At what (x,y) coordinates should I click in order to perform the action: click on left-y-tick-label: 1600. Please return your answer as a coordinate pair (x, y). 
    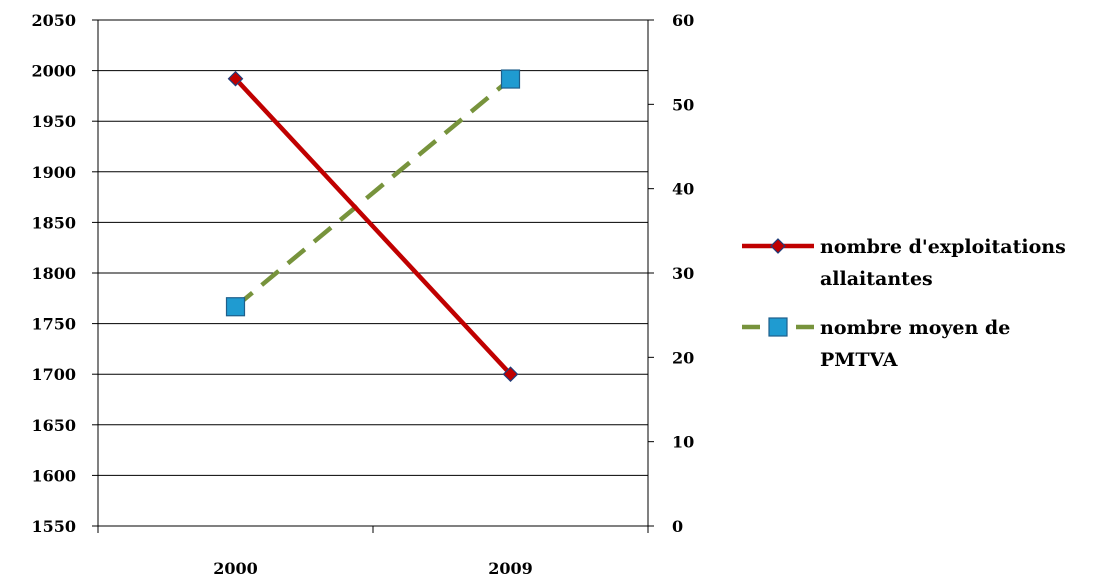
    Looking at the image, I should click on (53, 475).